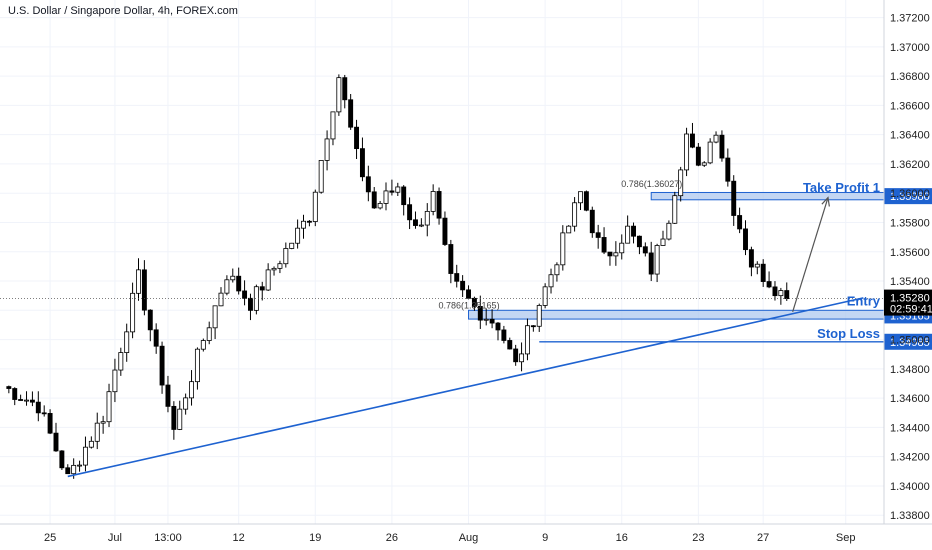 This screenshot has height=550, width=932. I want to click on countdown-text: 02:59:41, so click(911, 310).